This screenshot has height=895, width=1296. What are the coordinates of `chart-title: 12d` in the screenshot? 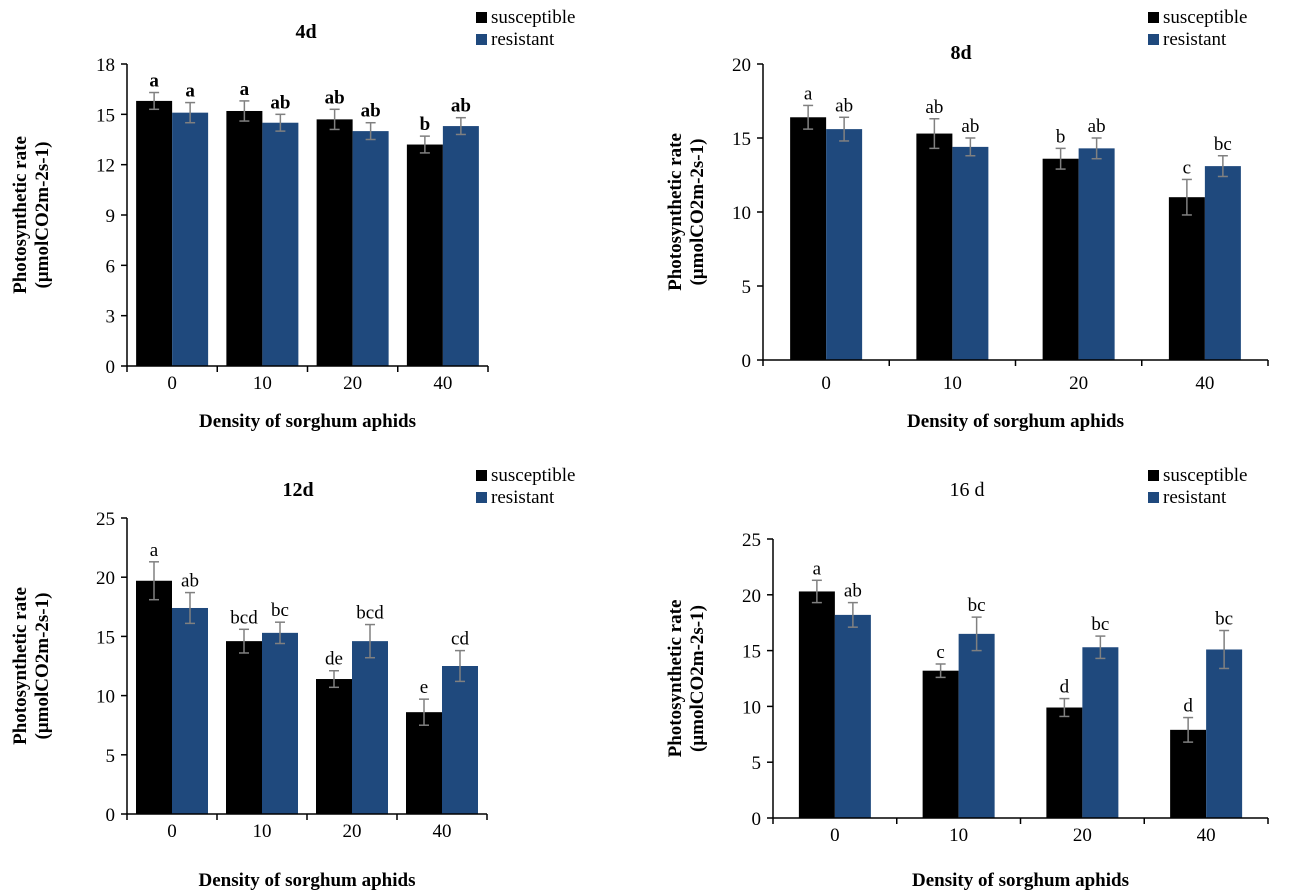 It's located at (297, 490).